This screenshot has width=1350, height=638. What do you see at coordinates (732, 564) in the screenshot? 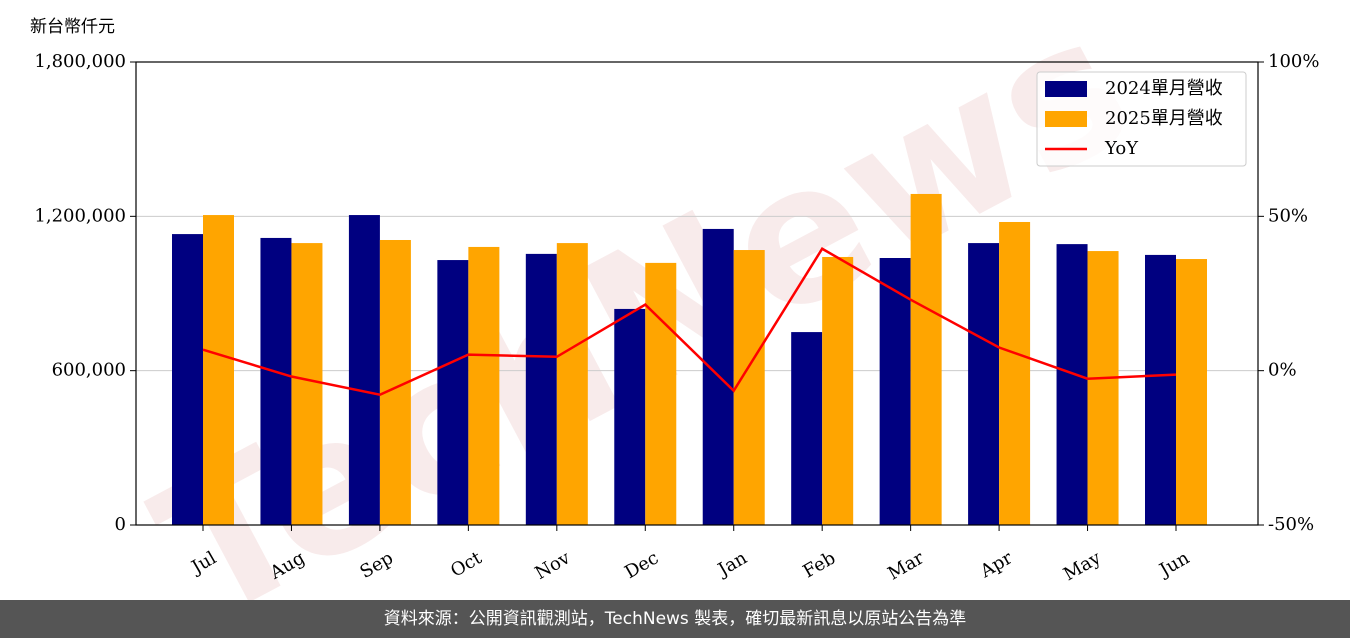
I see `x-tick-label: Jan` at bounding box center [732, 564].